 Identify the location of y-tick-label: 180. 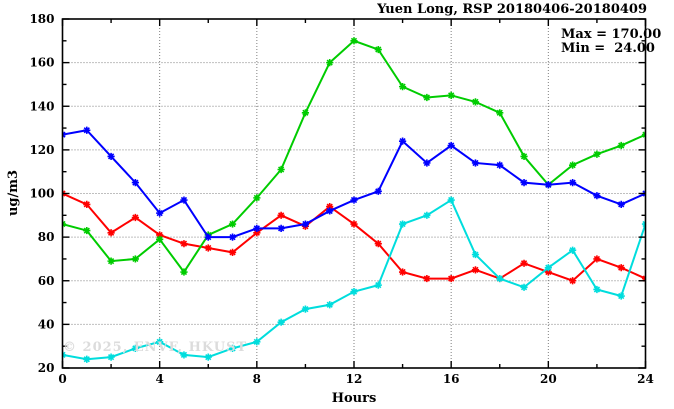
(41, 19).